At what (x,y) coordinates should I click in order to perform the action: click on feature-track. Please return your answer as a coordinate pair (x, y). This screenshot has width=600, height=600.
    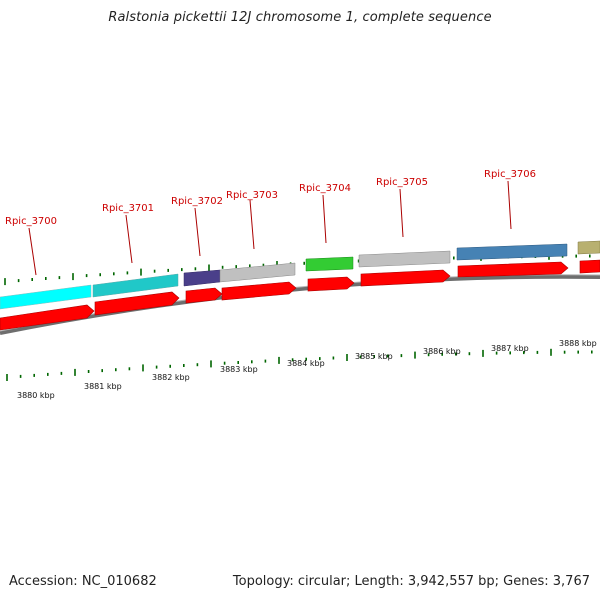
    Looking at the image, I should click on (300, 275).